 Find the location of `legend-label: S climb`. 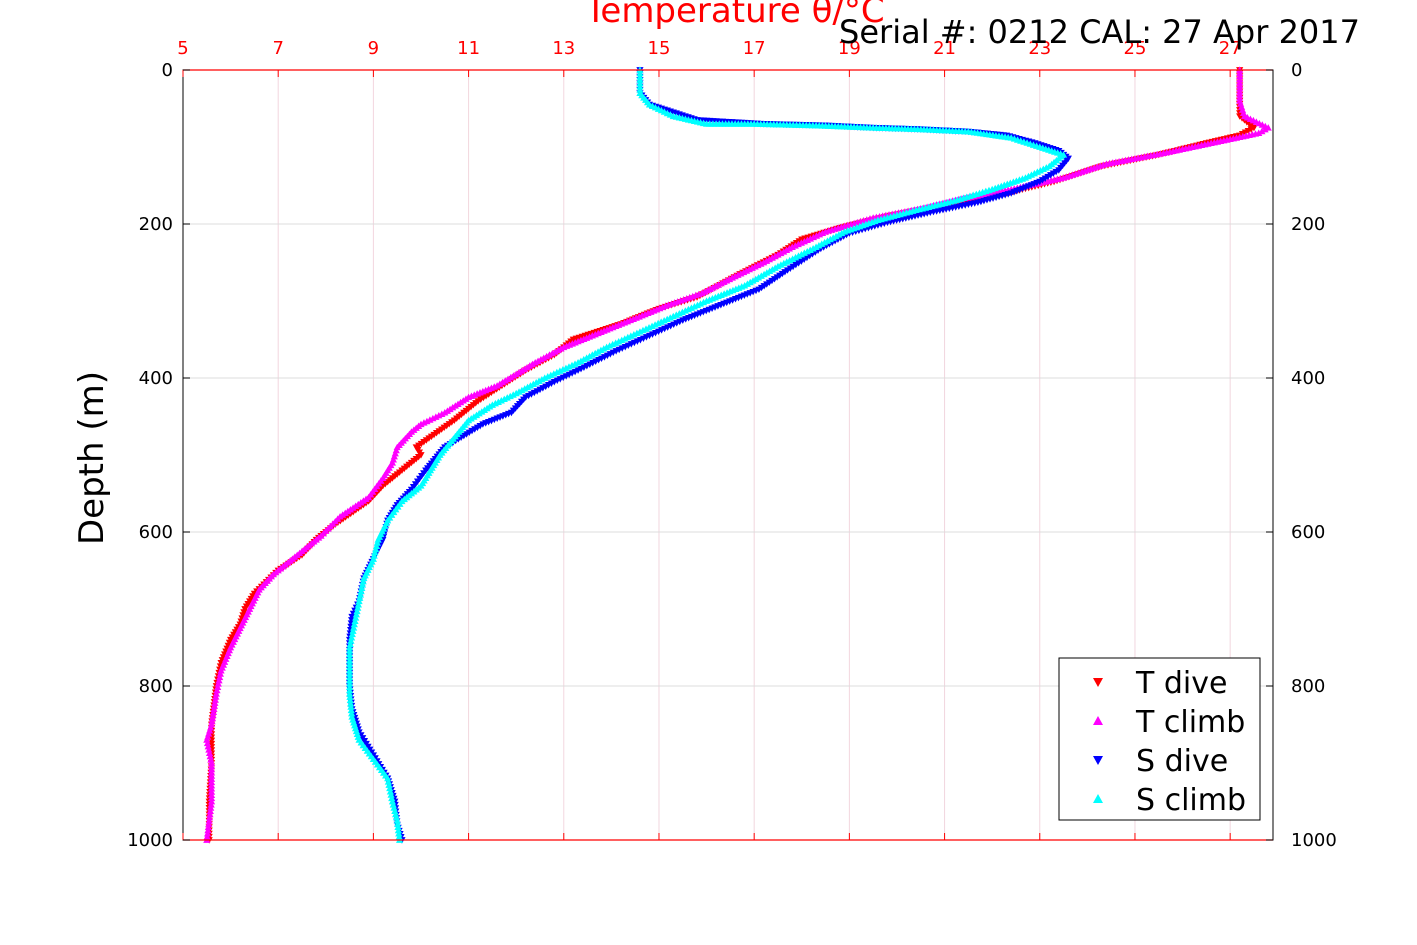

legend-label: S climb is located at coordinates (1191, 800).